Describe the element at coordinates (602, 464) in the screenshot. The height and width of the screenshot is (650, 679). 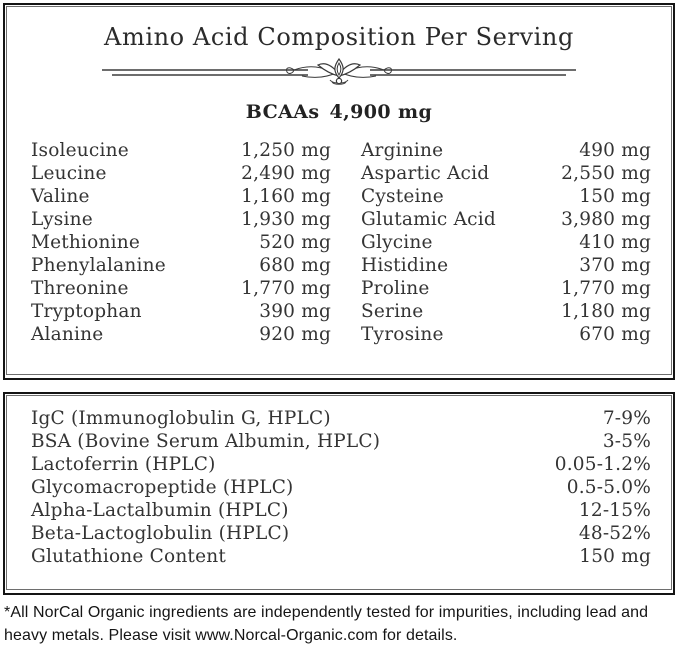
I see `fraction-amount: 0.05-1.2%` at that location.